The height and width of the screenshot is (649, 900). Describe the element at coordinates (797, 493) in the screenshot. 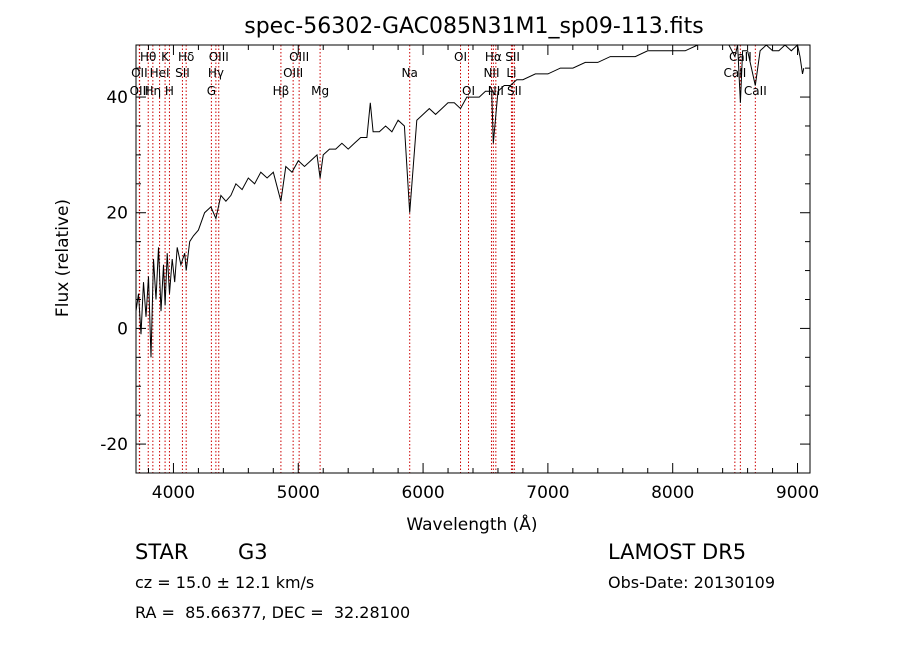

I see `x-tick-label: 9000` at that location.